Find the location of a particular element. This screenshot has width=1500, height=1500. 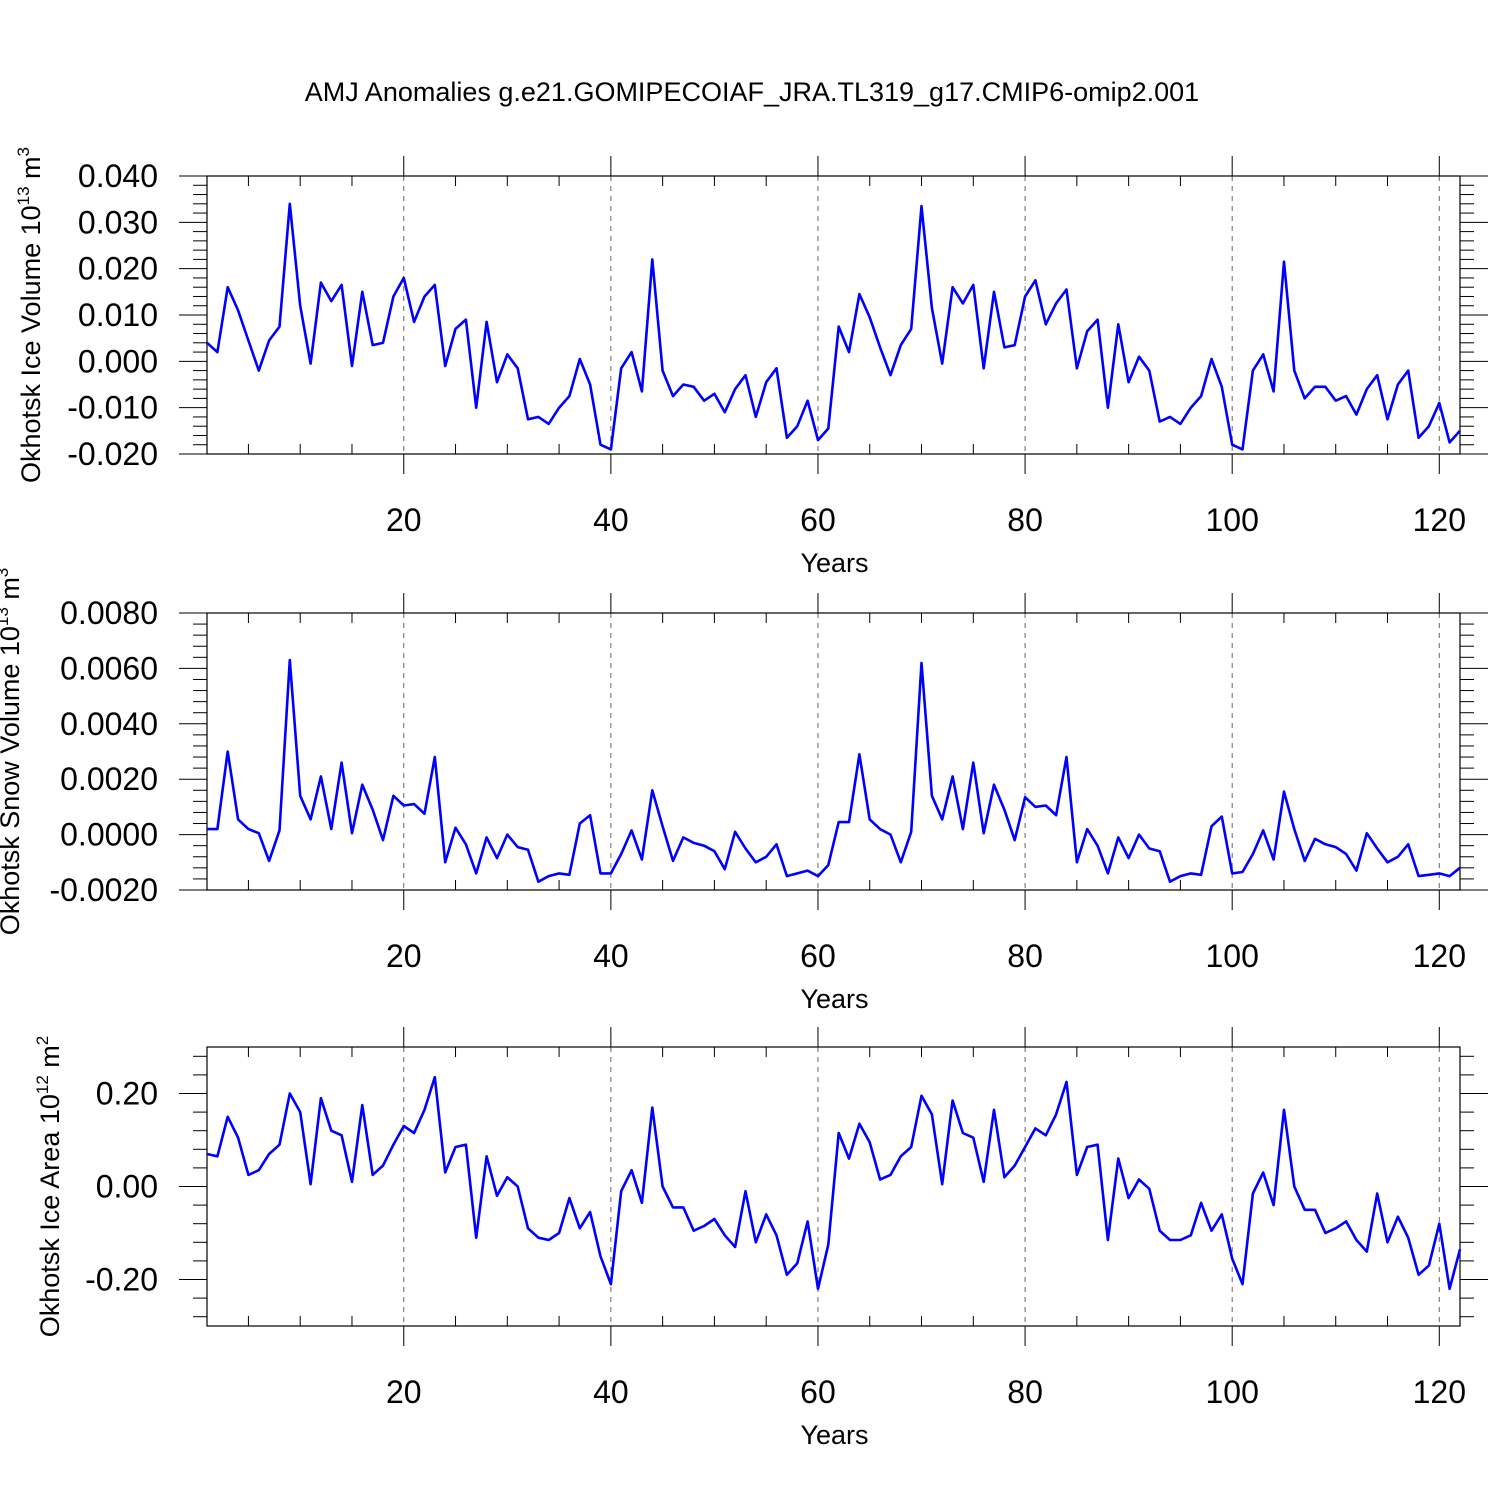

y-axis-label: Okhotsk Ice Area 1012 m2 is located at coordinates (49, 1187).